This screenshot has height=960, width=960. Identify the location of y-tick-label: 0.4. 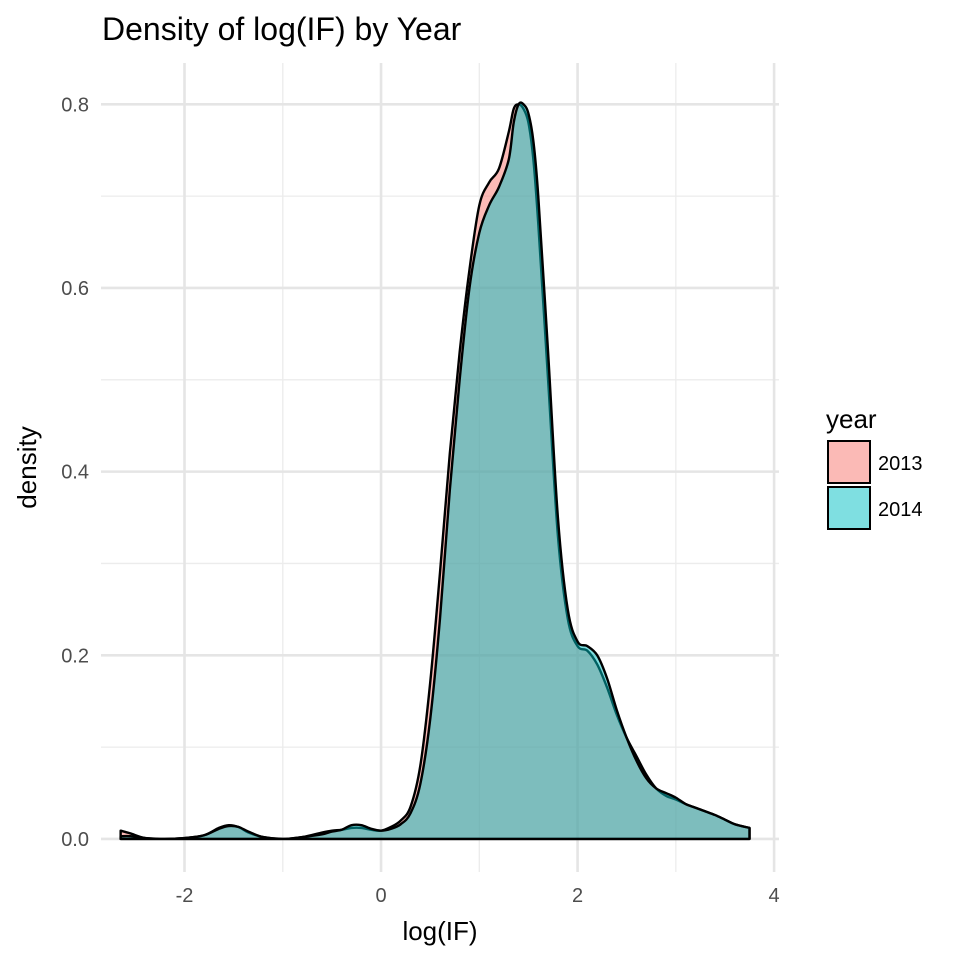
(75, 473).